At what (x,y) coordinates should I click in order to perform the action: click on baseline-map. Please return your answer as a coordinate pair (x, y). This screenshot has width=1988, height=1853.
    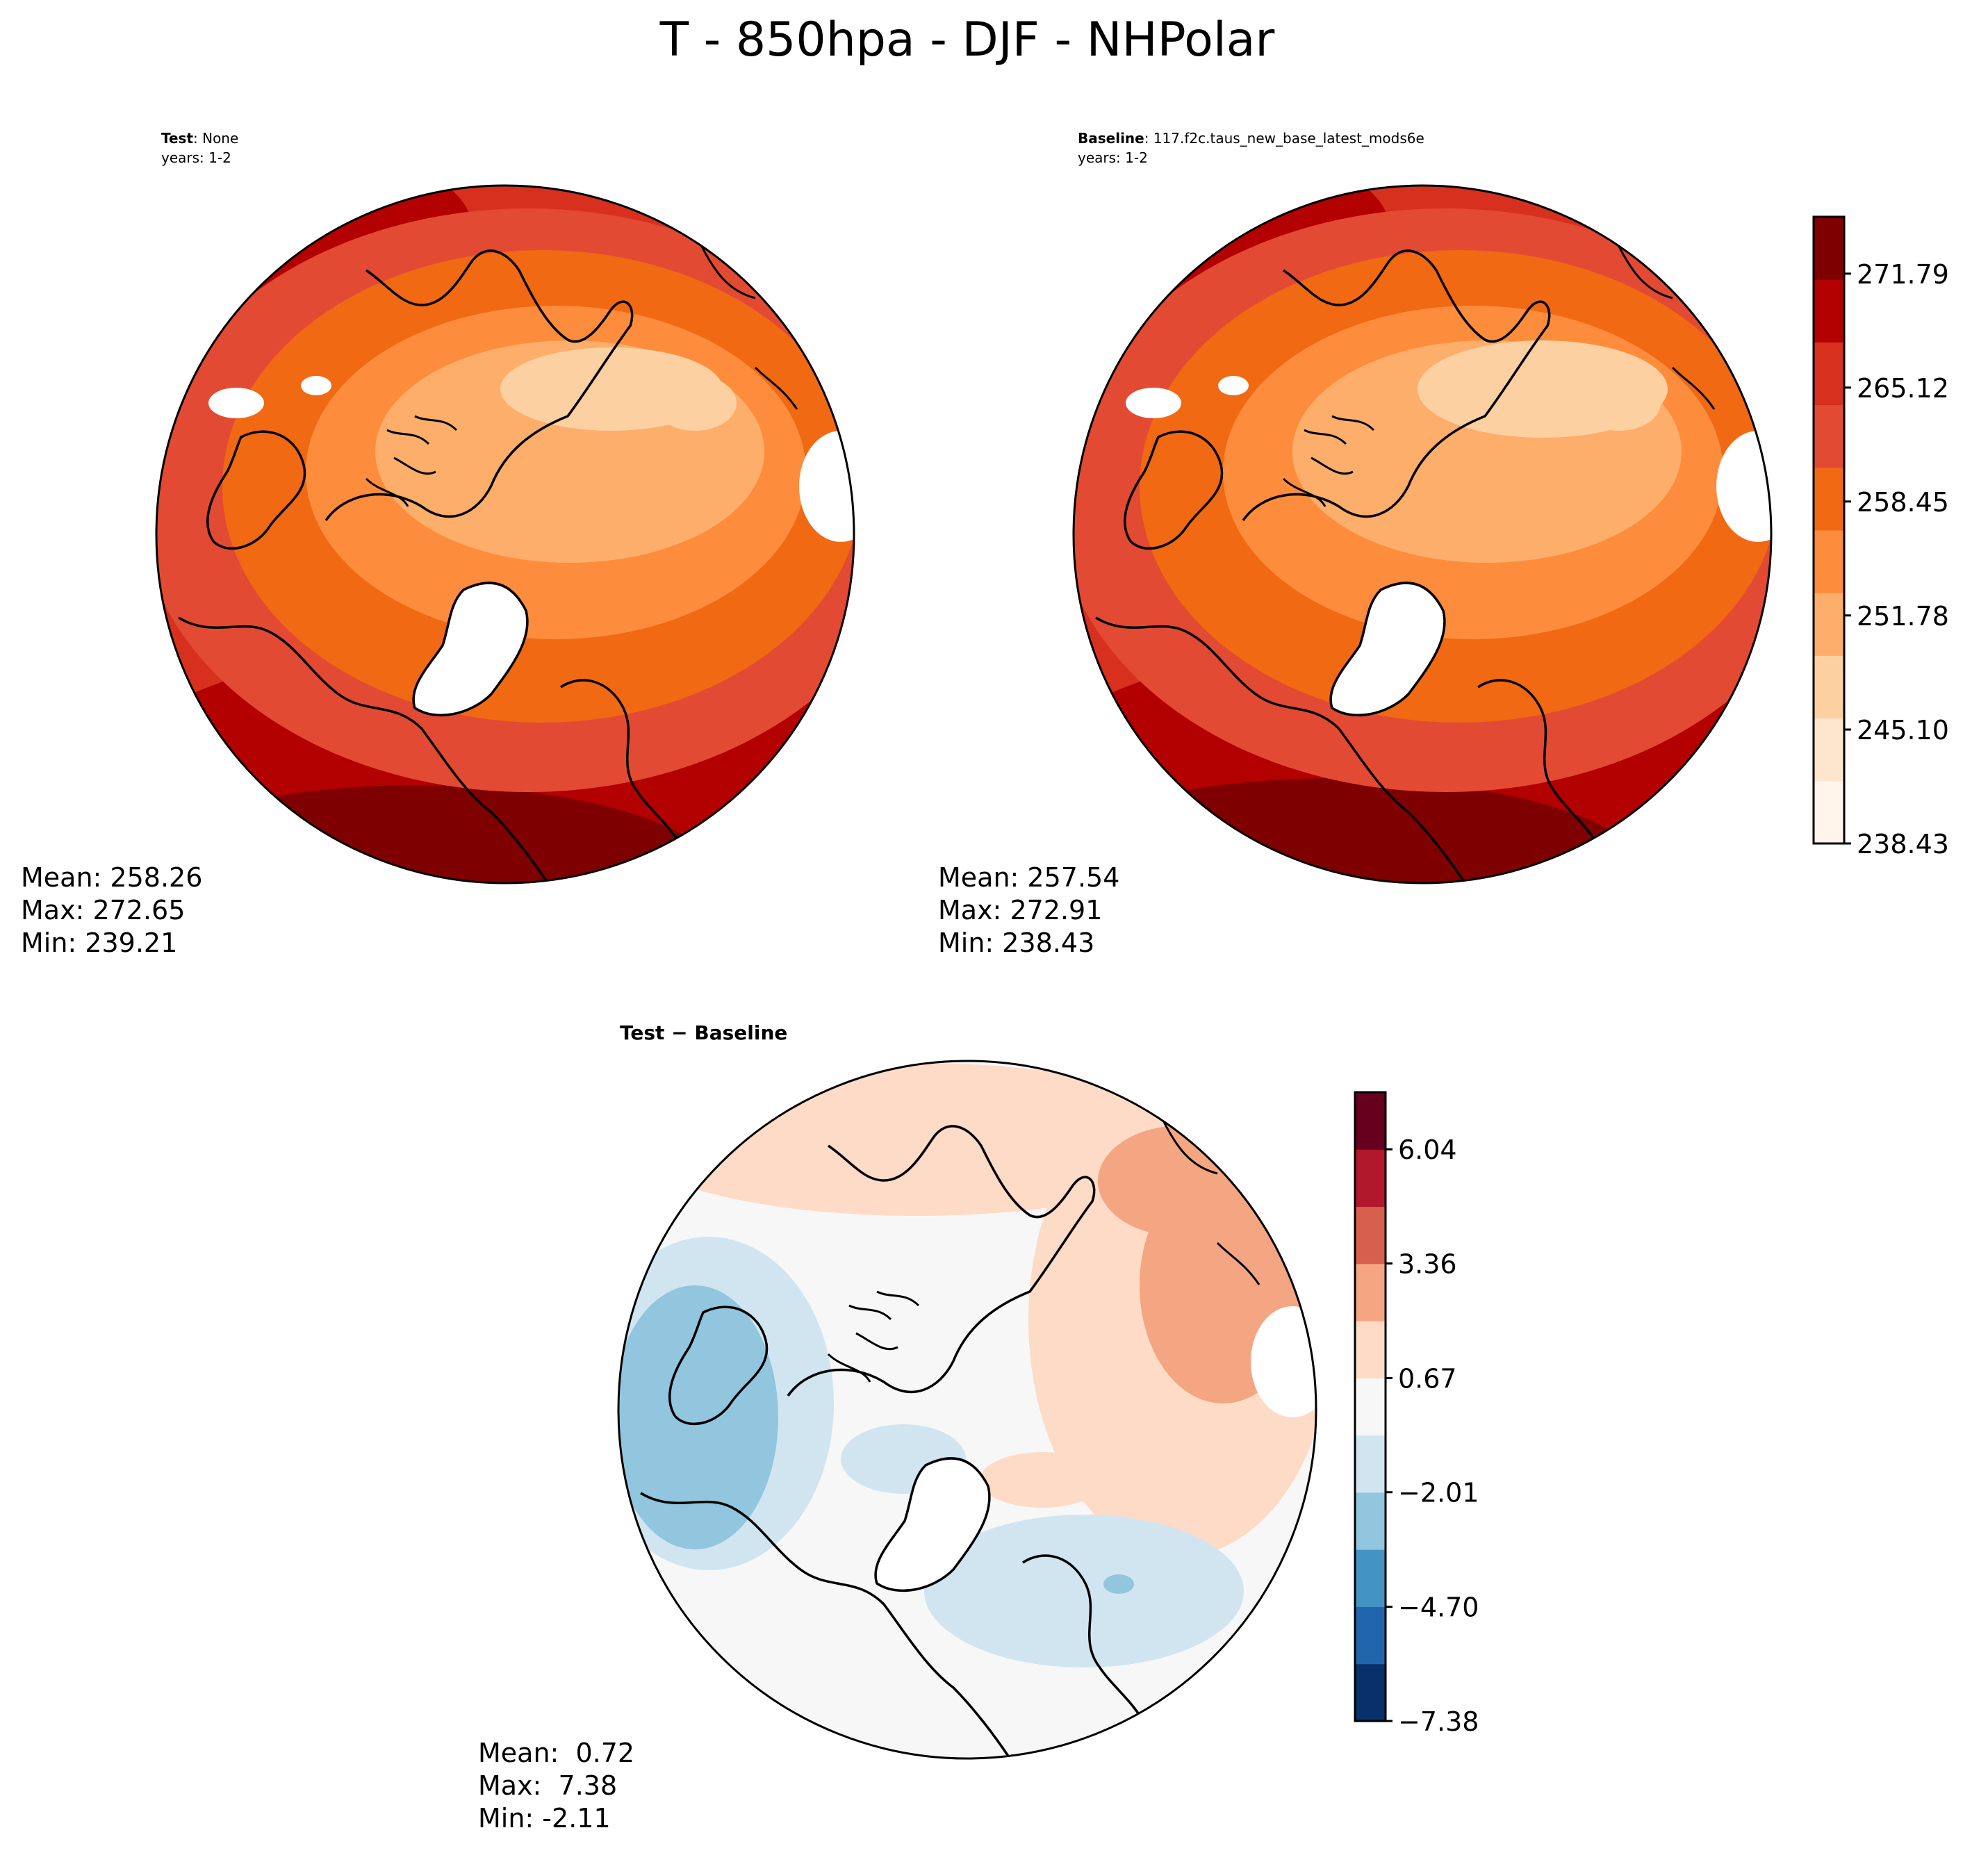
    Looking at the image, I should click on (1422, 534).